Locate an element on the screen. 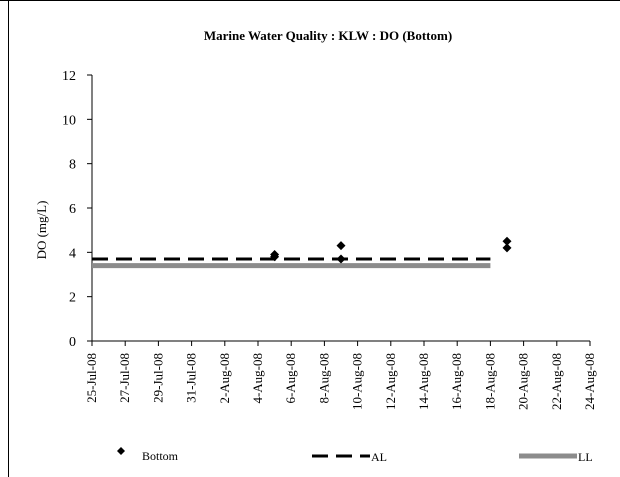 This screenshot has height=477, width=620. legend-label: AL is located at coordinates (379, 457).